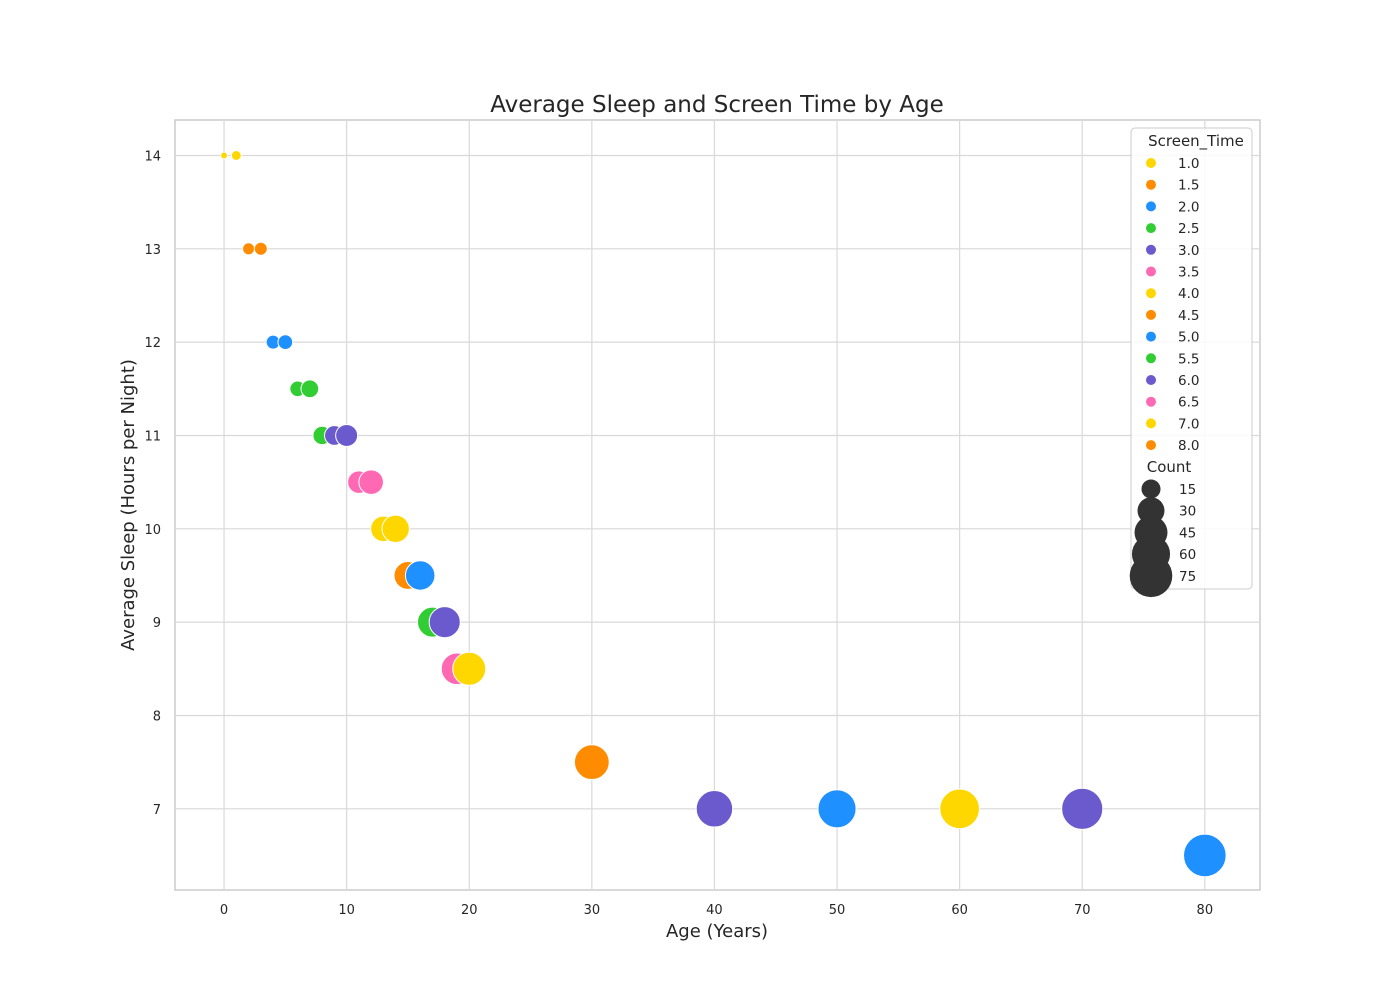 The height and width of the screenshot is (1000, 1400). I want to click on legend-size-label: 30, so click(1187, 512).